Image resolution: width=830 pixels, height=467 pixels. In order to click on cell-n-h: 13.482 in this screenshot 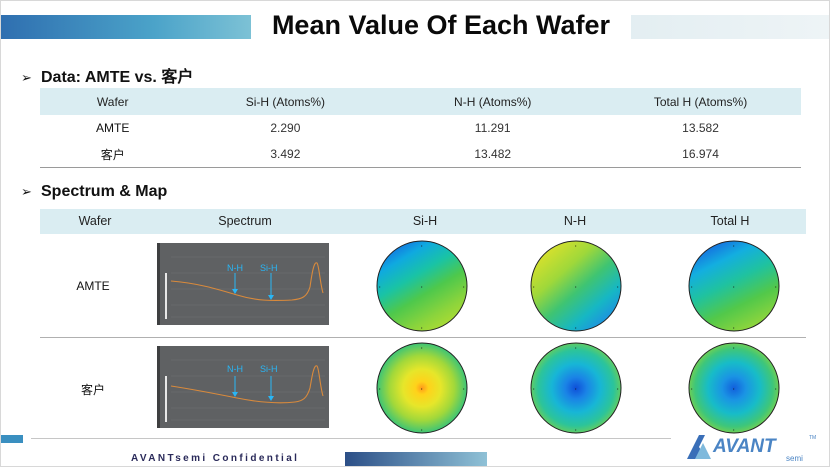, I will do `click(493, 154)`.